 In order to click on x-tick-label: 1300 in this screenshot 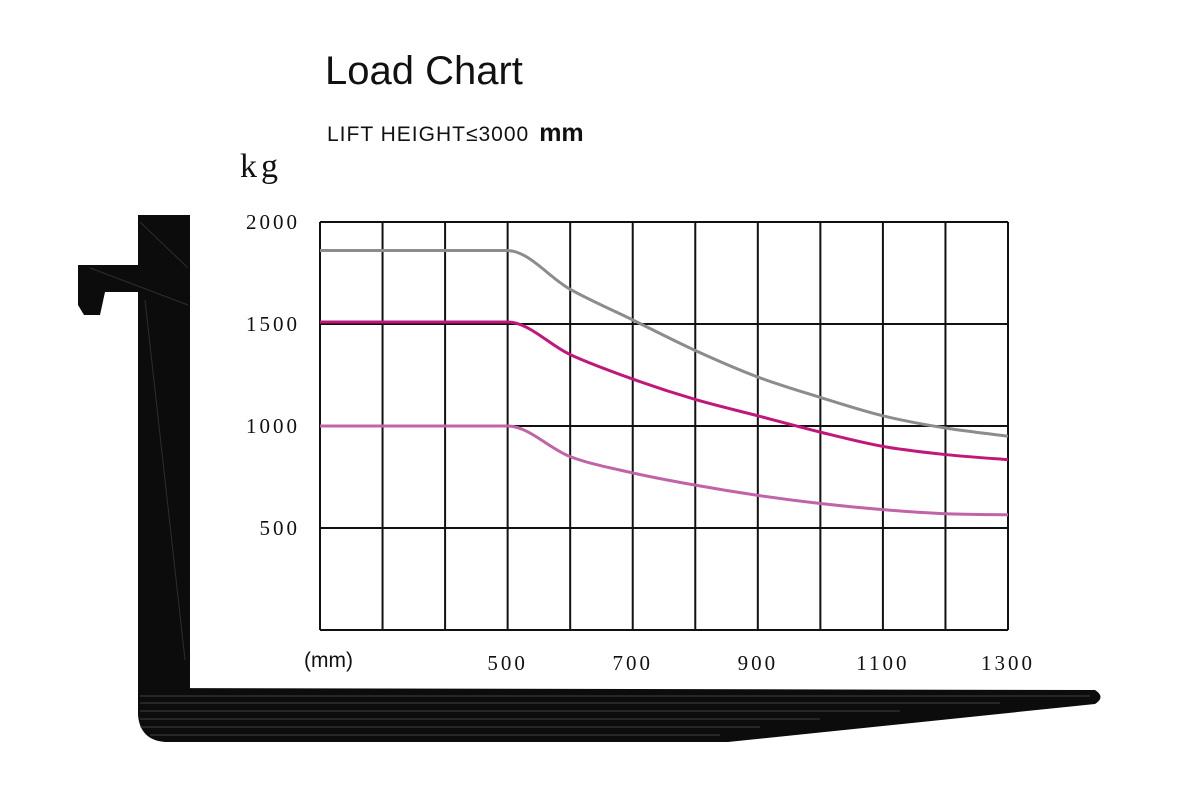, I will do `click(1008, 663)`.